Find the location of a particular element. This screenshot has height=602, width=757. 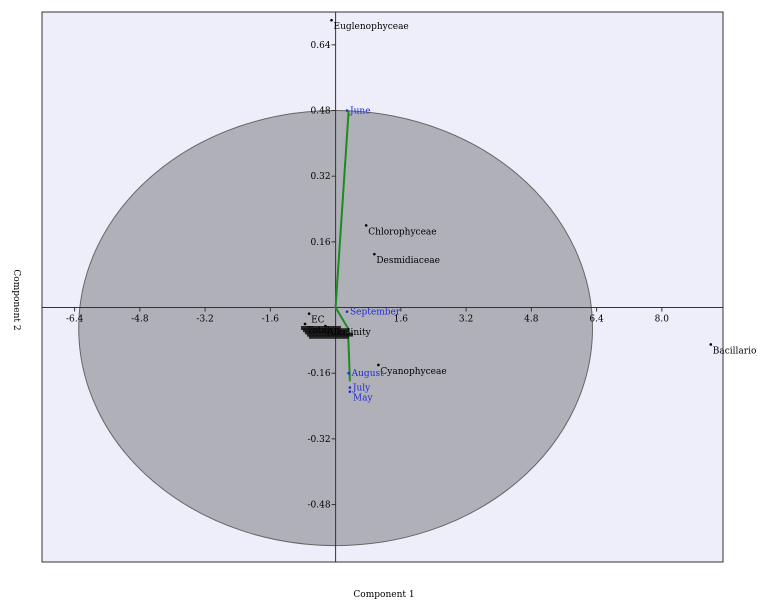

variable-label: Euglenophyceae is located at coordinates (371, 27).